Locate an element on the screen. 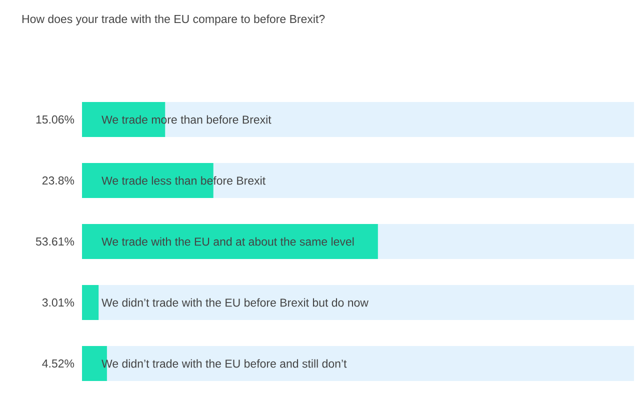 The image size is (642, 397). data-label: 4.52% is located at coordinates (58, 363).